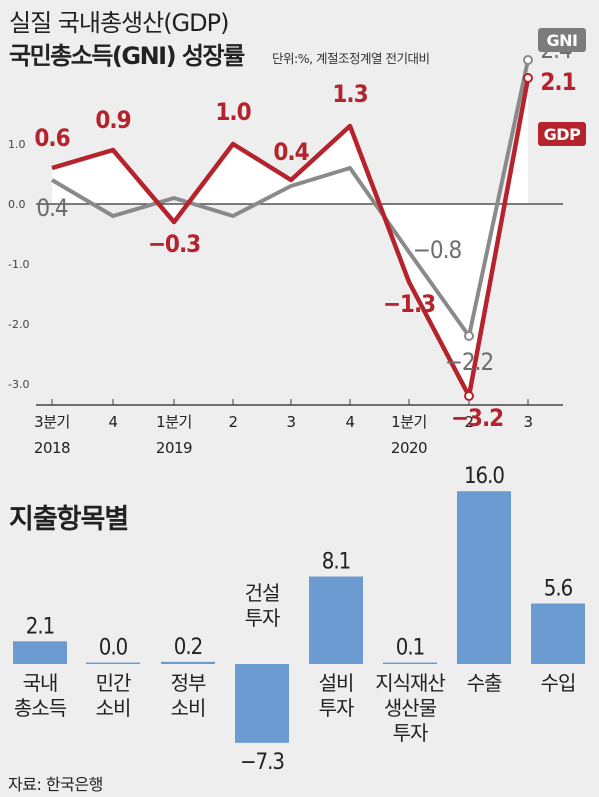 Image resolution: width=599 pixels, height=797 pixels. I want to click on gdp-legend-label: GDP, so click(562, 134).